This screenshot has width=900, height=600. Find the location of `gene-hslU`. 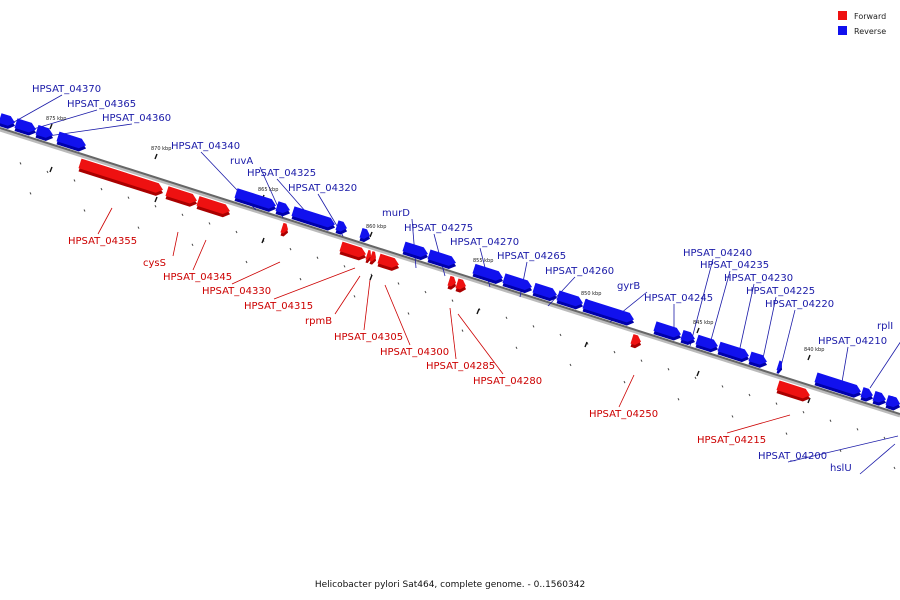

gene-hslU is located at coordinates (894, 404).